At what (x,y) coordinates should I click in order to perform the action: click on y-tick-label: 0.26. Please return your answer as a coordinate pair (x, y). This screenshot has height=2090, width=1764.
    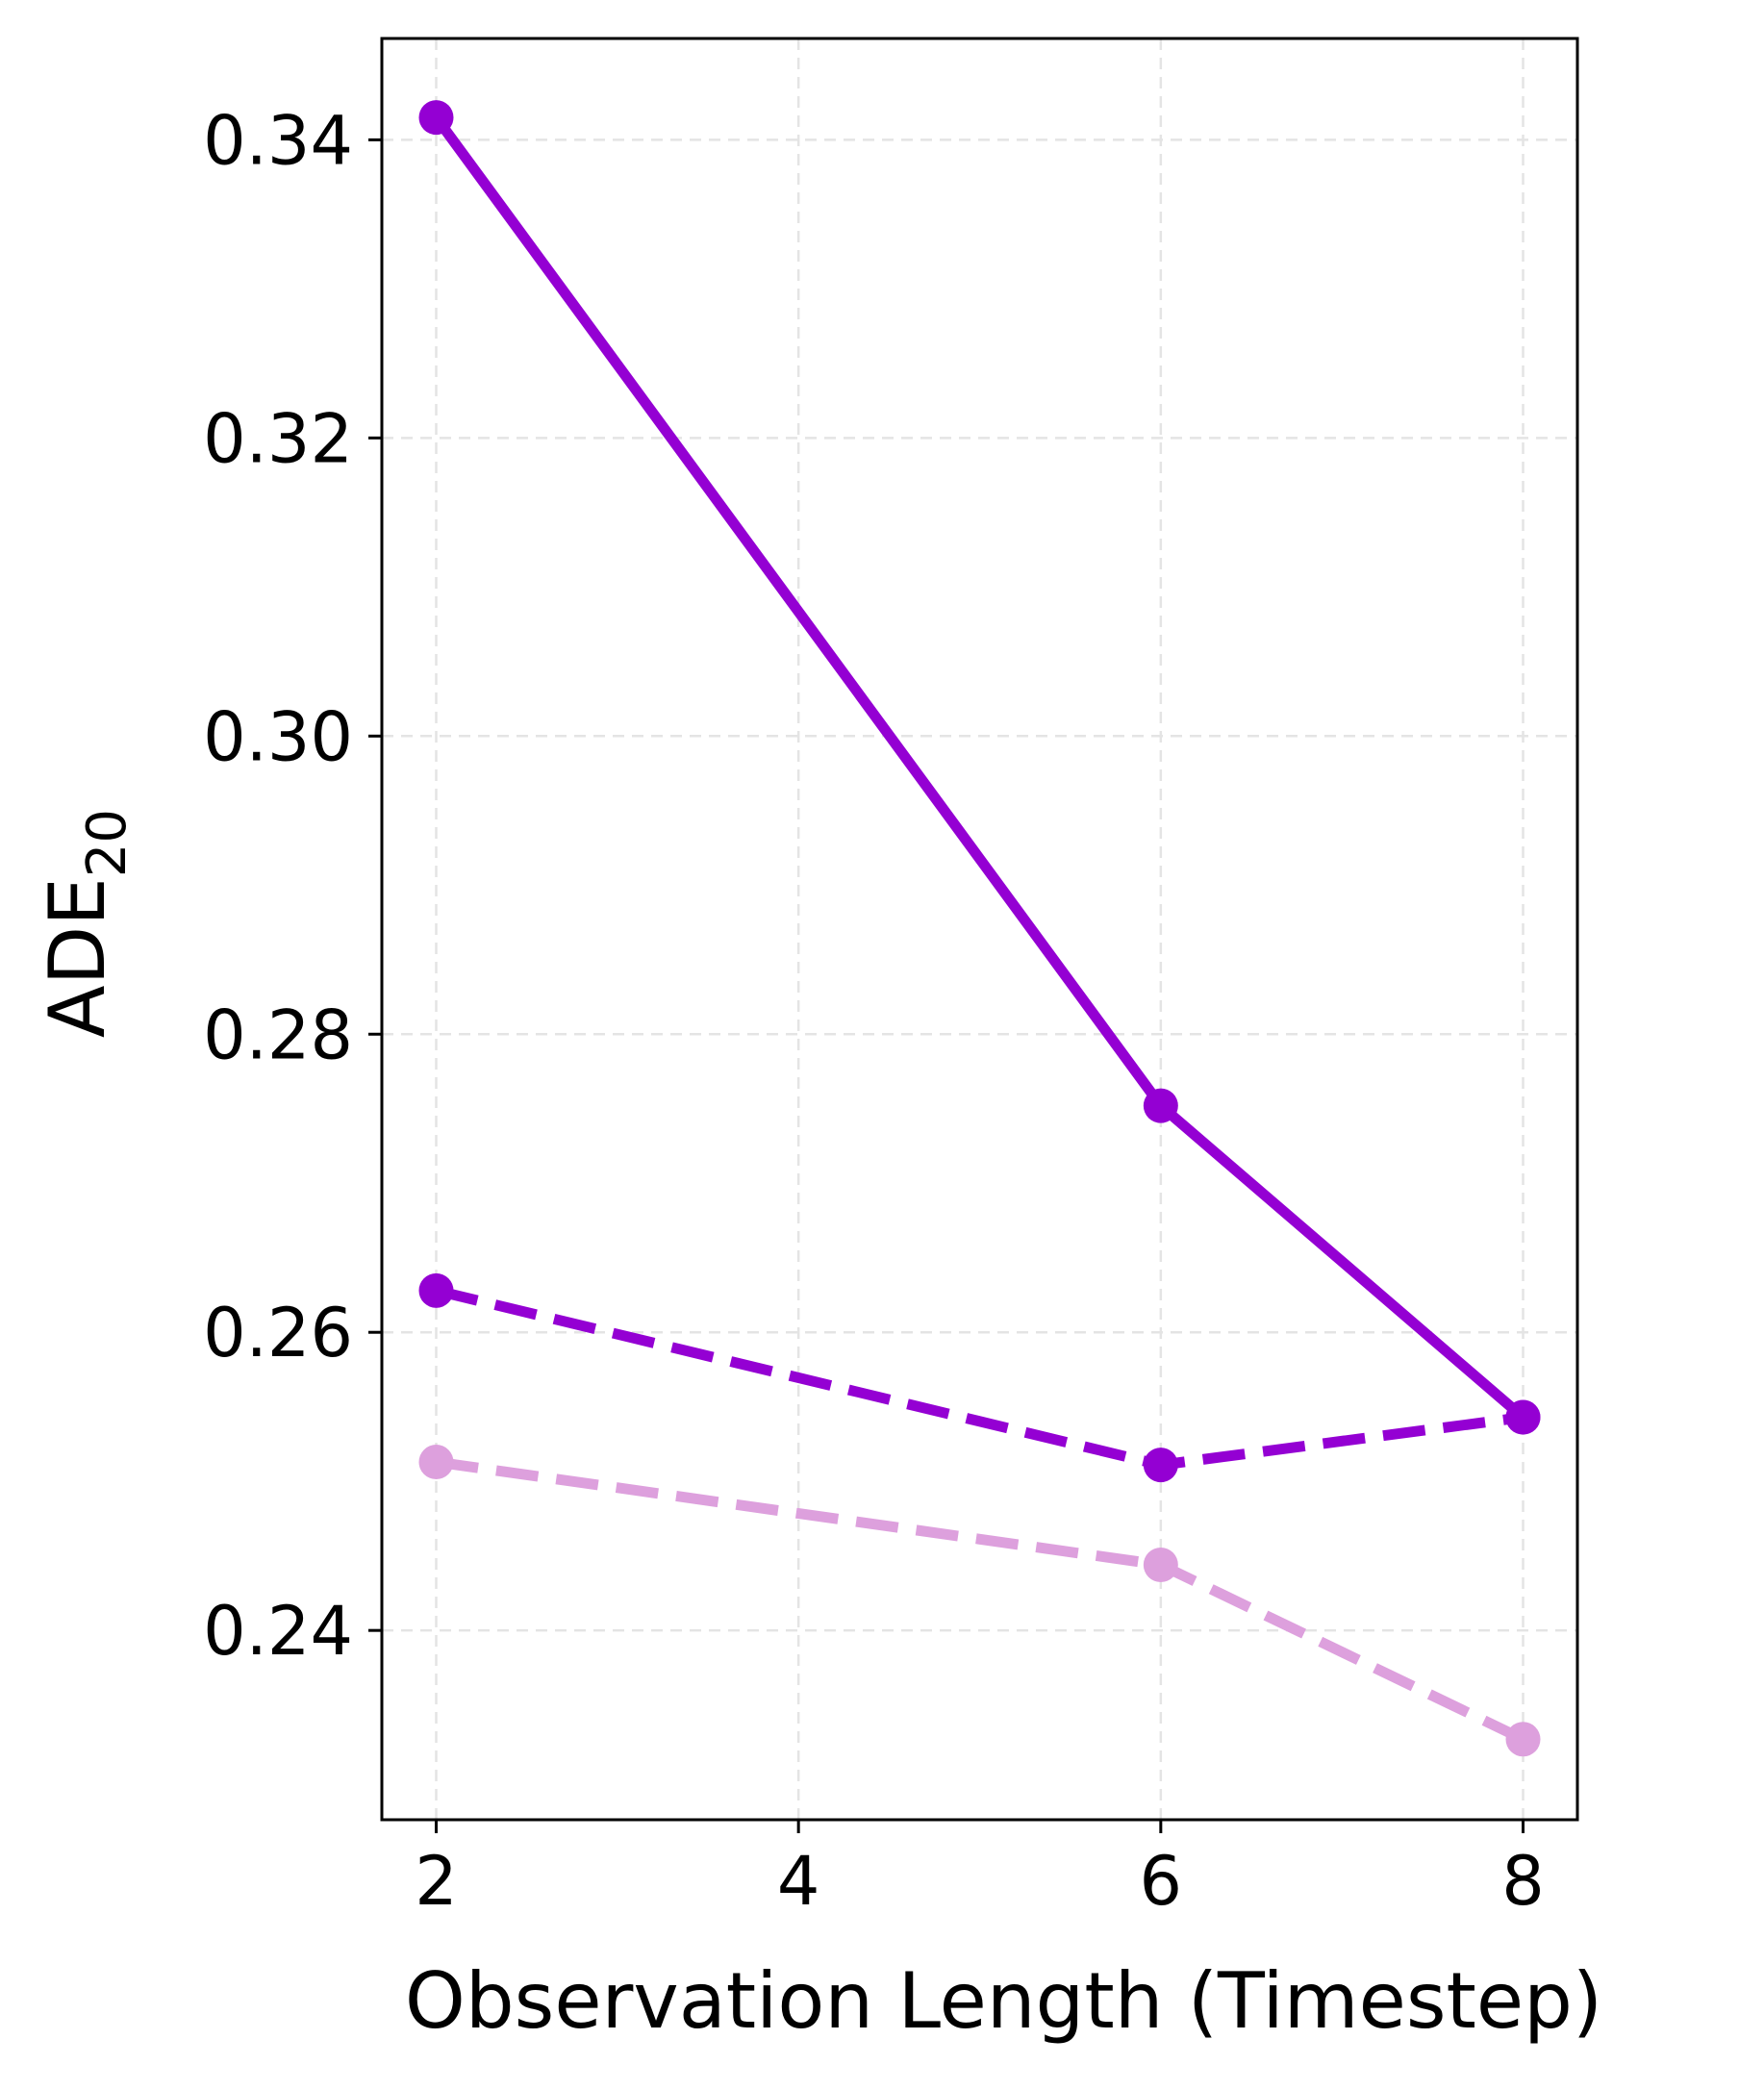
    Looking at the image, I should click on (278, 1333).